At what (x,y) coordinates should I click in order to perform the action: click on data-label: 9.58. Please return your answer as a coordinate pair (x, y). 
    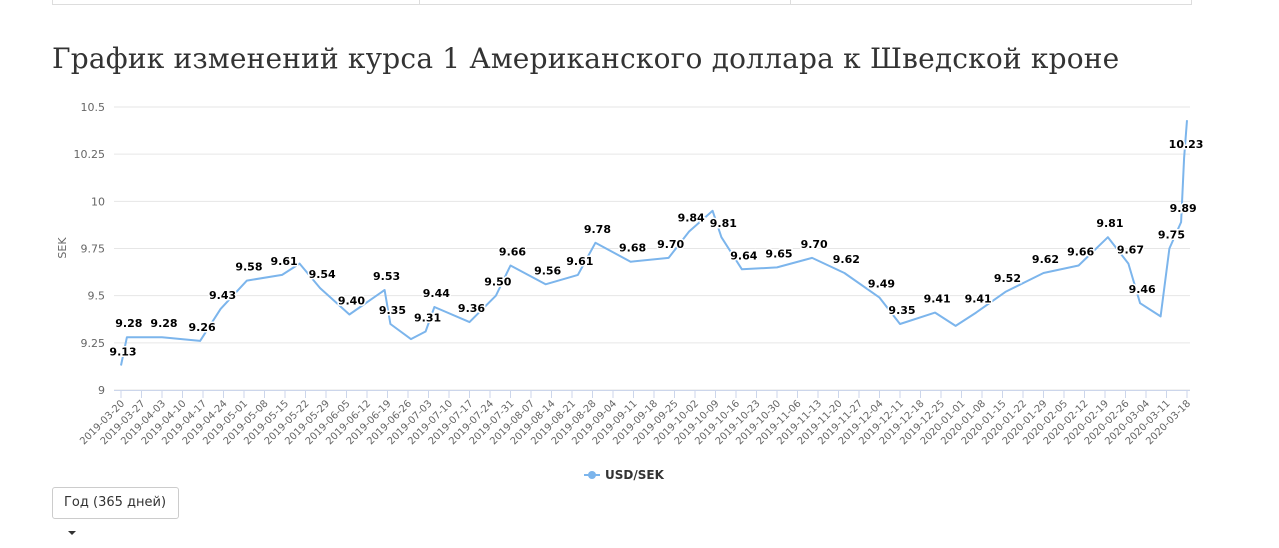
    Looking at the image, I should click on (248, 267).